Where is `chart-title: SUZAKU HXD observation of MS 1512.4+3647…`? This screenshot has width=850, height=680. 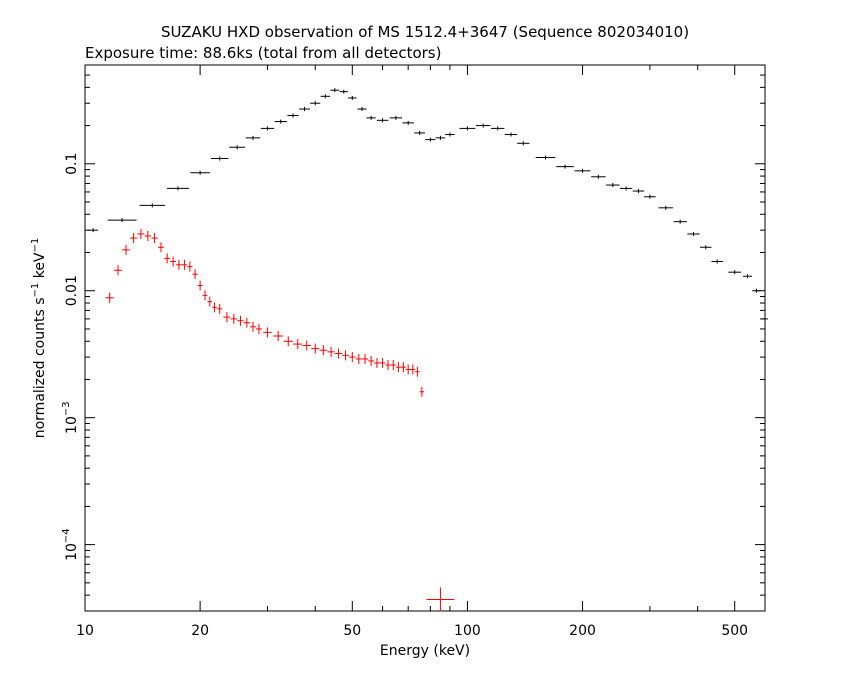
chart-title: SUZAKU HXD observation of MS 1512.4+3647… is located at coordinates (425, 32).